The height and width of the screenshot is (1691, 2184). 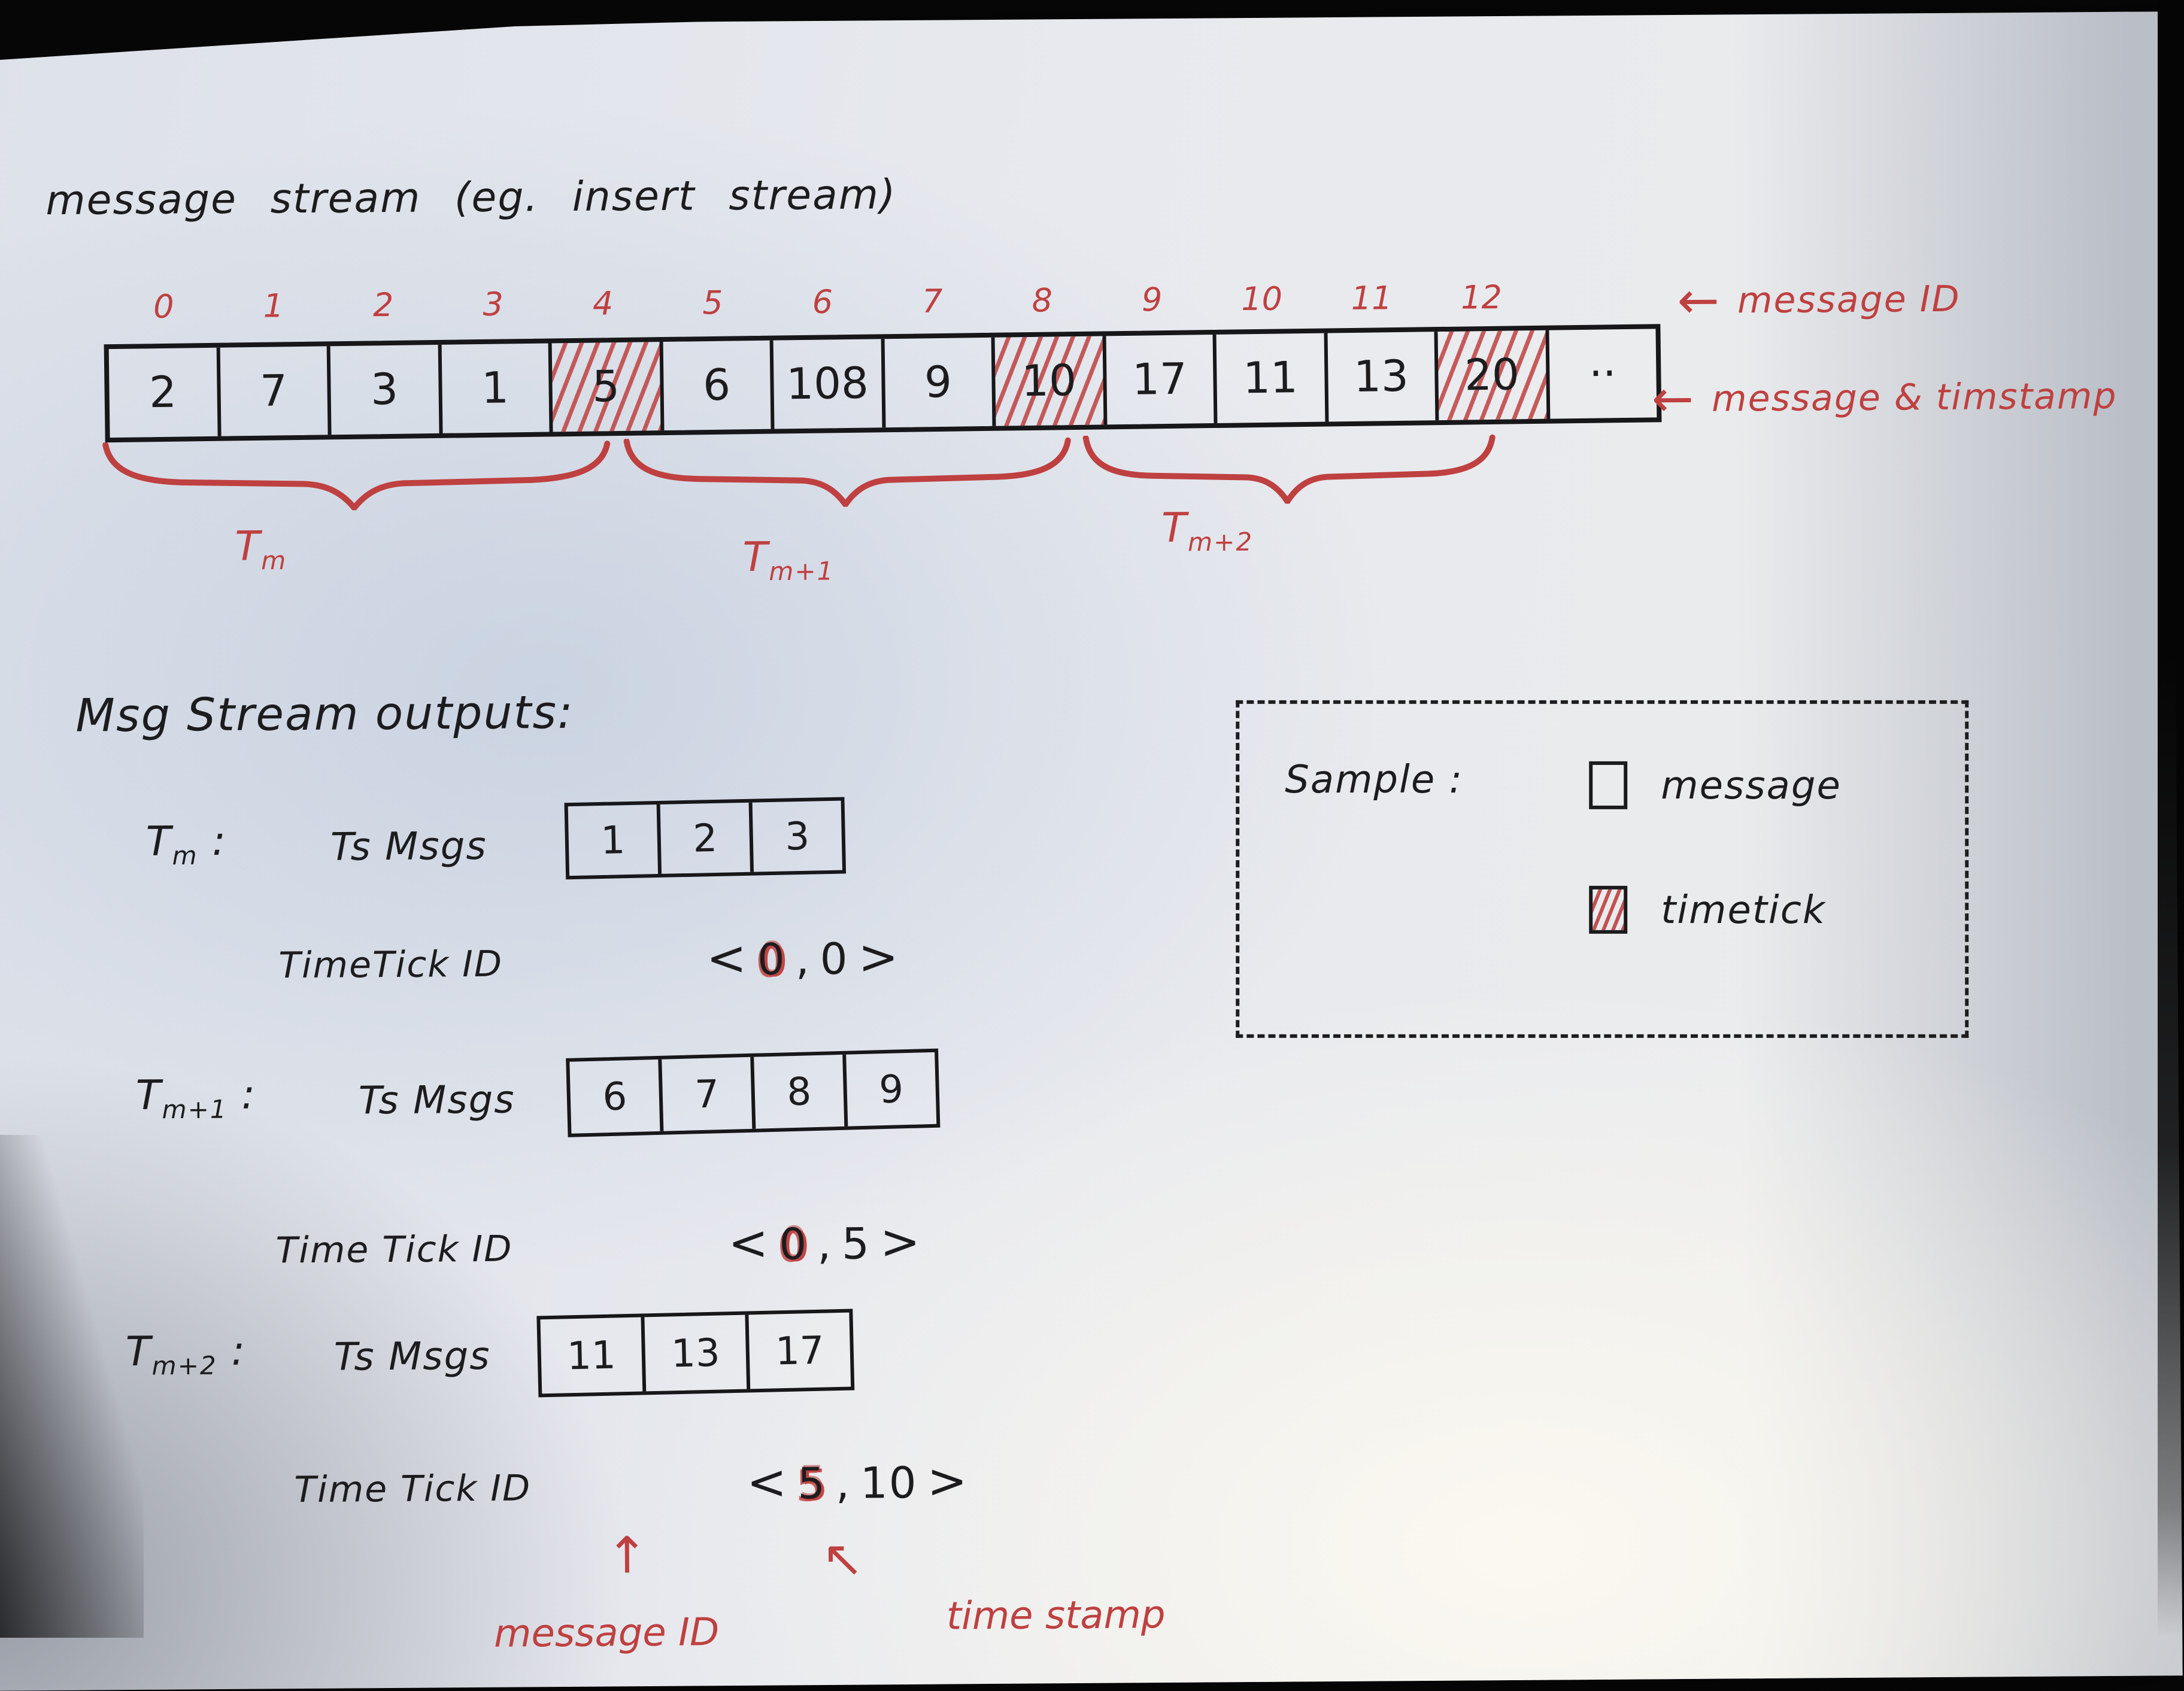 I want to click on legend-message-row: message, so click(x=1716, y=785).